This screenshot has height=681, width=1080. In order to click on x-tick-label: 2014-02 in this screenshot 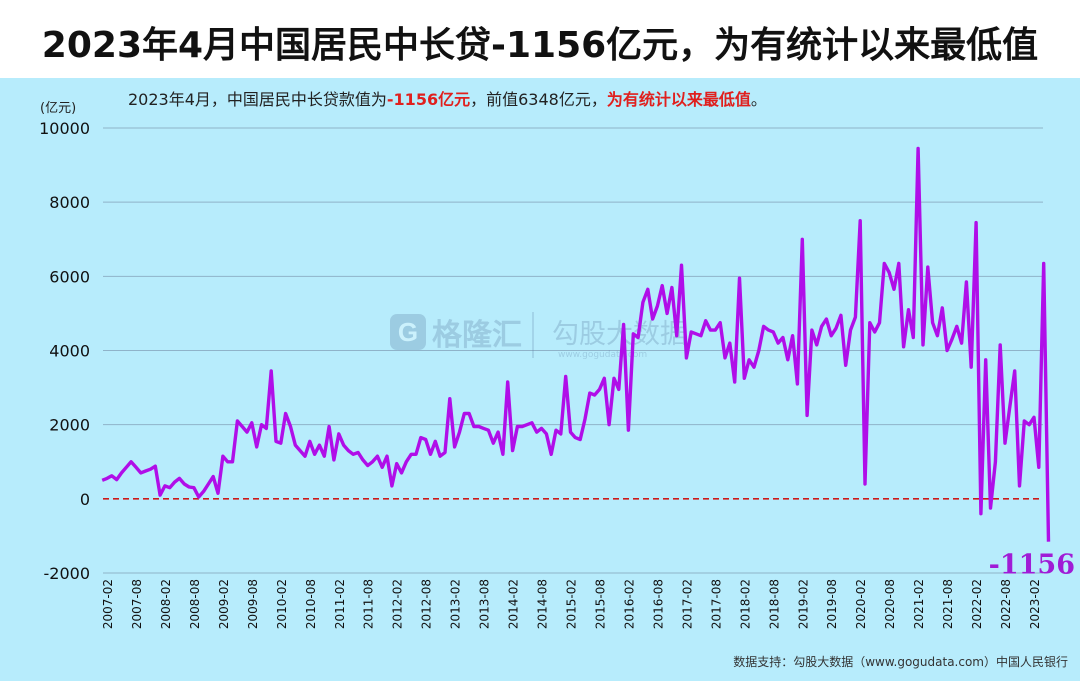, I will do `click(514, 604)`.